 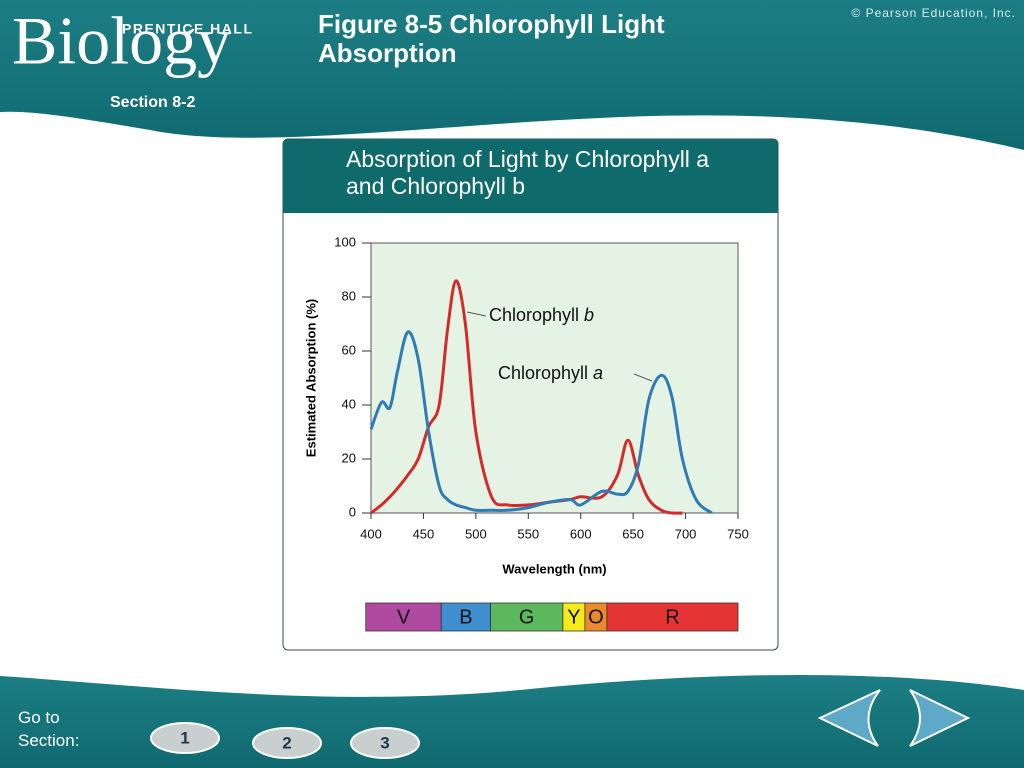 I want to click on section-button-label: 2, so click(x=286, y=742).